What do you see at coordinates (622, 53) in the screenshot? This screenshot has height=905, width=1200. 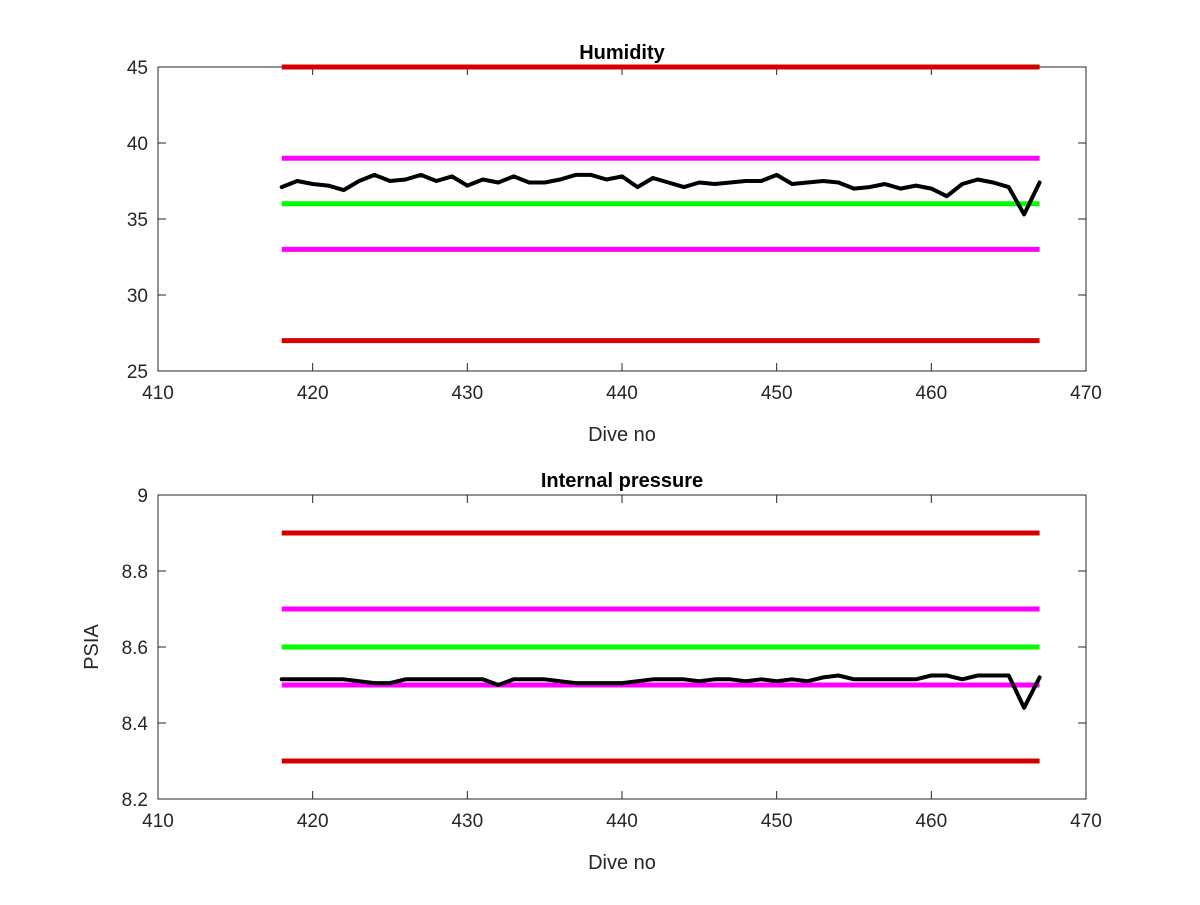 I see `chart-title: Humidity` at bounding box center [622, 53].